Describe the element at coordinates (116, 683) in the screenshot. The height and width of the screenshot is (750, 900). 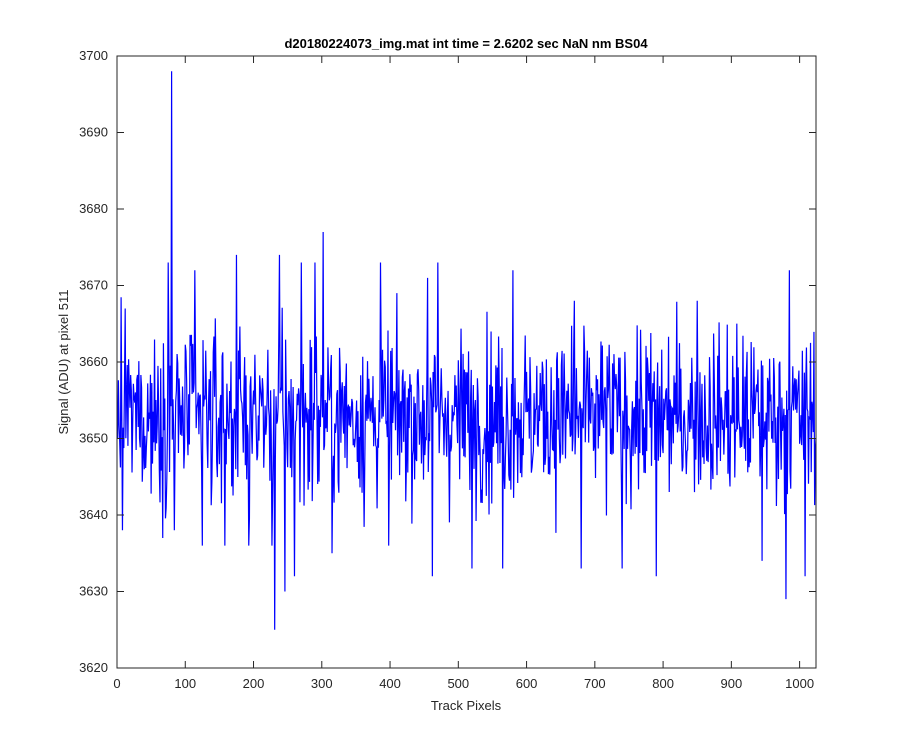
I see `x-tick-label: 0` at that location.